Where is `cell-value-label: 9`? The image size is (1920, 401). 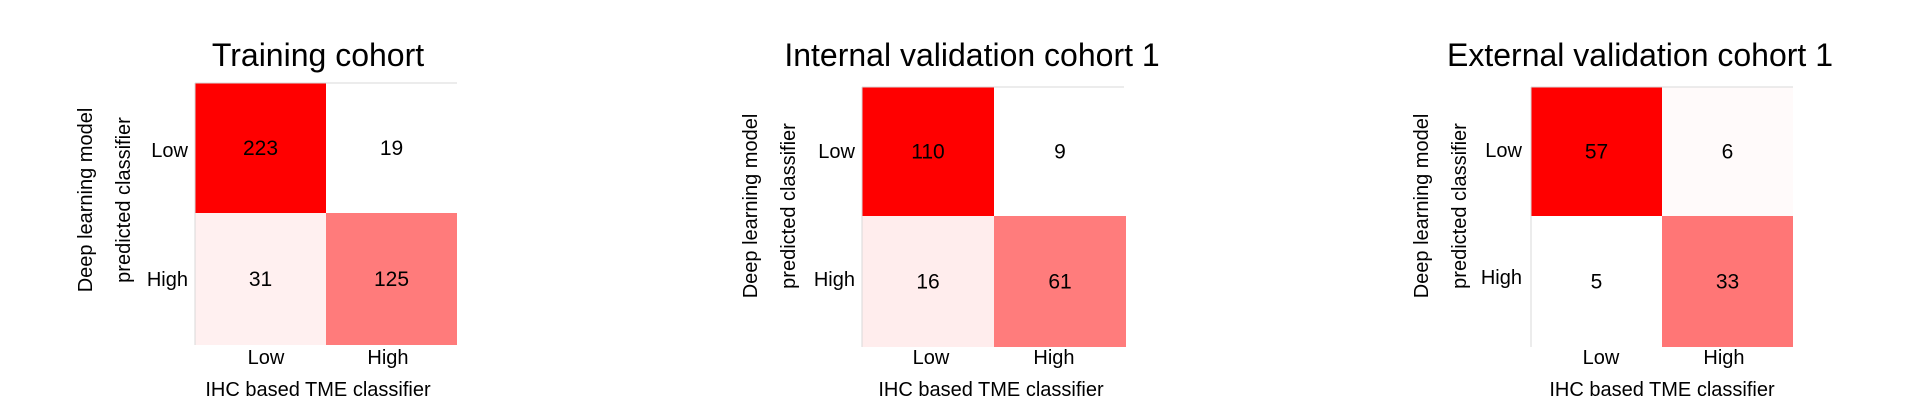
cell-value-label: 9 is located at coordinates (1060, 152).